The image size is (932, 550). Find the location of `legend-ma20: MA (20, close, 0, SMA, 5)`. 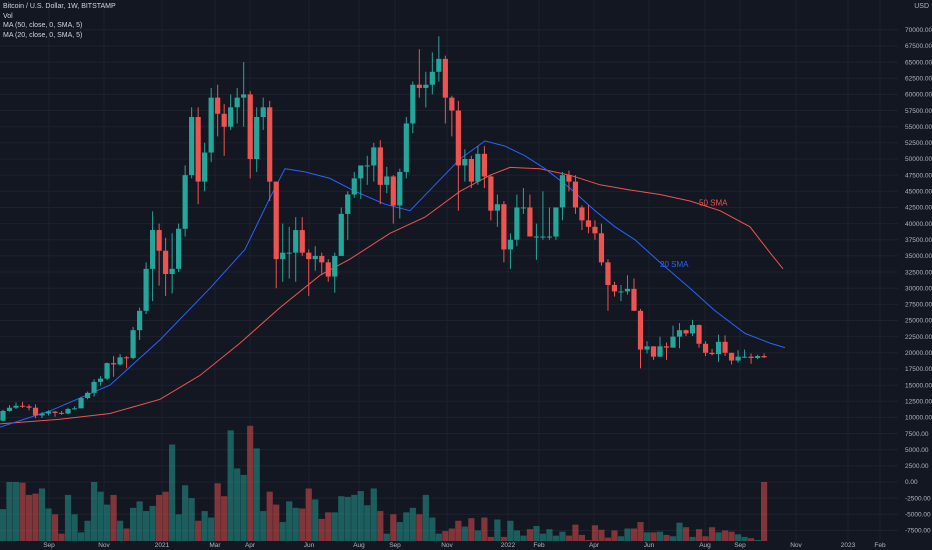

legend-ma20: MA (20, close, 0, SMA, 5) is located at coordinates (43, 35).